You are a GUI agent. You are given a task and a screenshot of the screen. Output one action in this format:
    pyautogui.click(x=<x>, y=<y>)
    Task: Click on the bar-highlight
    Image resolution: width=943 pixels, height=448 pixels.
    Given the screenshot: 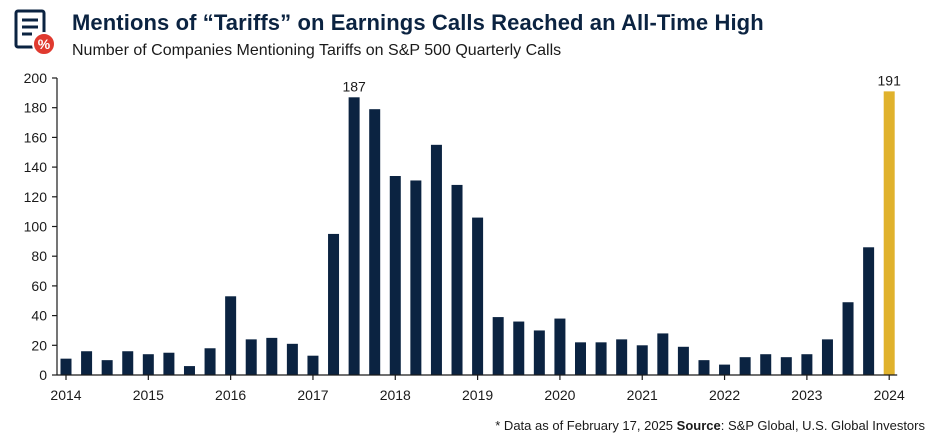 What is the action you would take?
    pyautogui.click(x=889, y=233)
    